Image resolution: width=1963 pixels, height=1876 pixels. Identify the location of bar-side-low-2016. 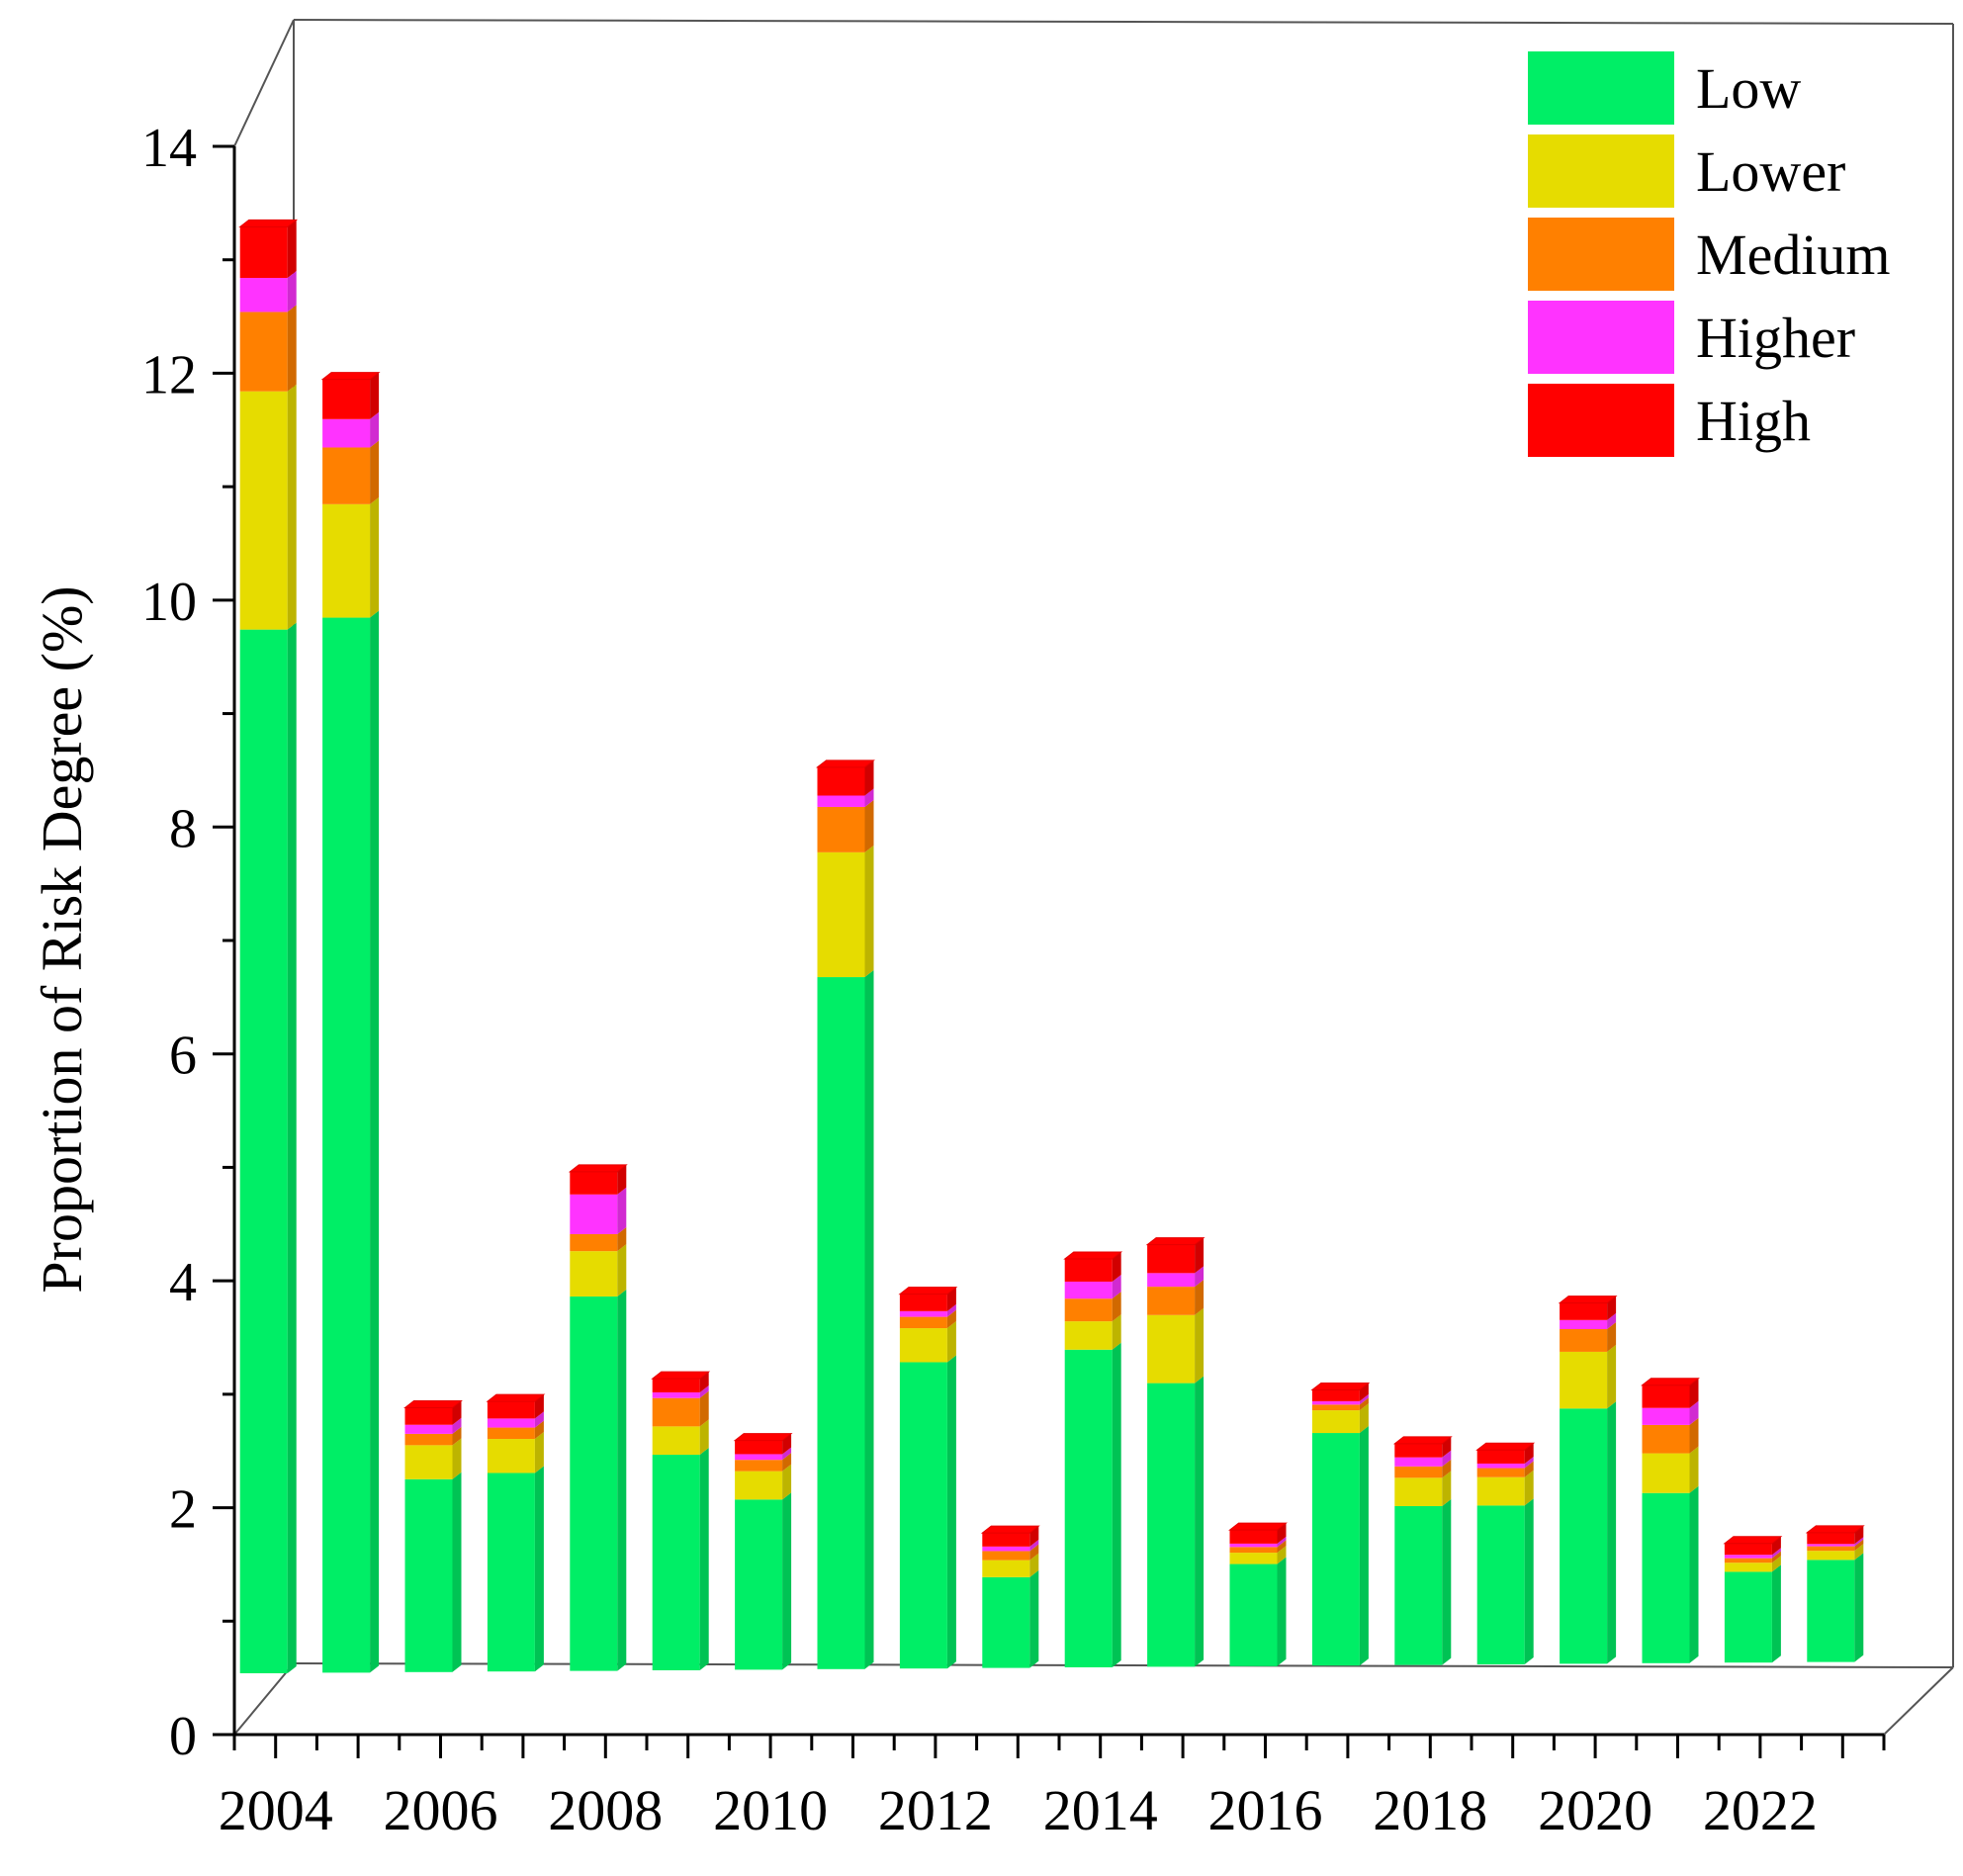
(1282, 1611).